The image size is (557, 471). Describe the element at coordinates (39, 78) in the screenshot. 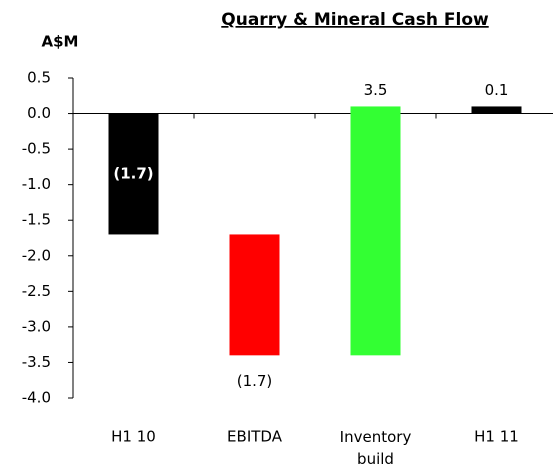

I see `y-tick-label: 0.5` at that location.